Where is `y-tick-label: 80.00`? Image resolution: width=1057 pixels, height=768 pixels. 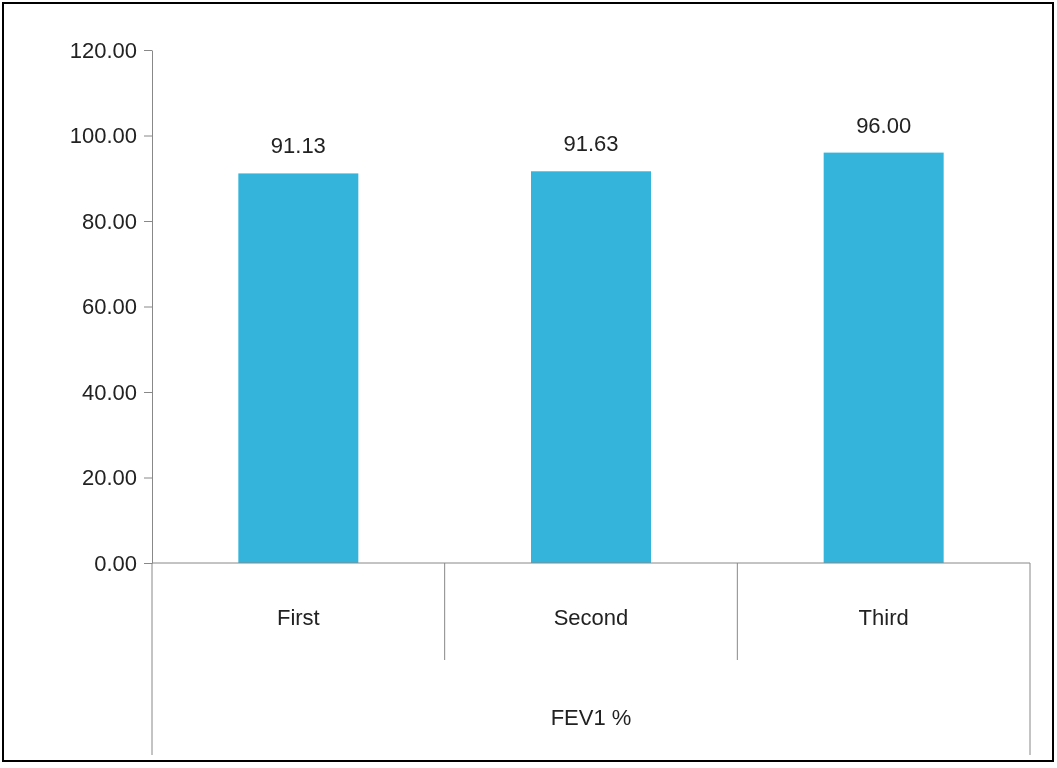
y-tick-label: 80.00 is located at coordinates (109, 221).